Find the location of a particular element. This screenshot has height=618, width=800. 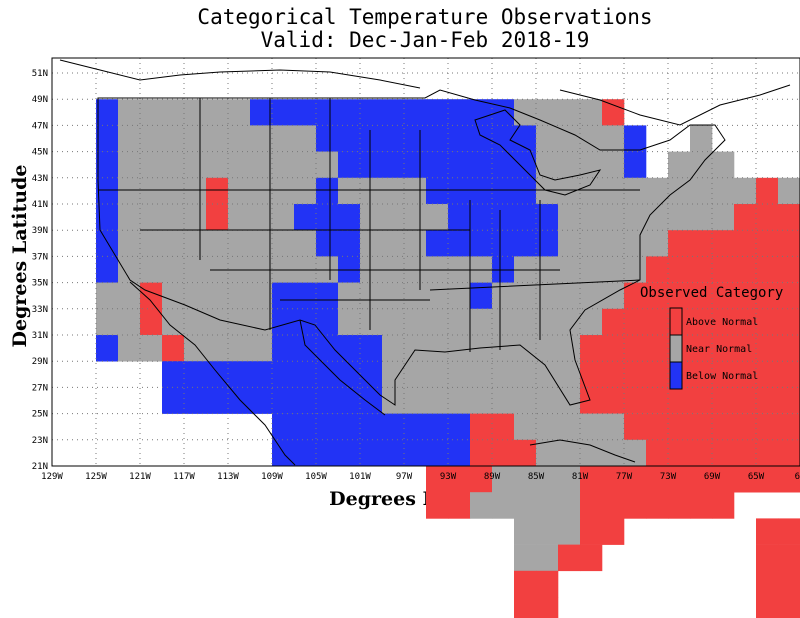

y-tick-label: 35N is located at coordinates (40, 284).